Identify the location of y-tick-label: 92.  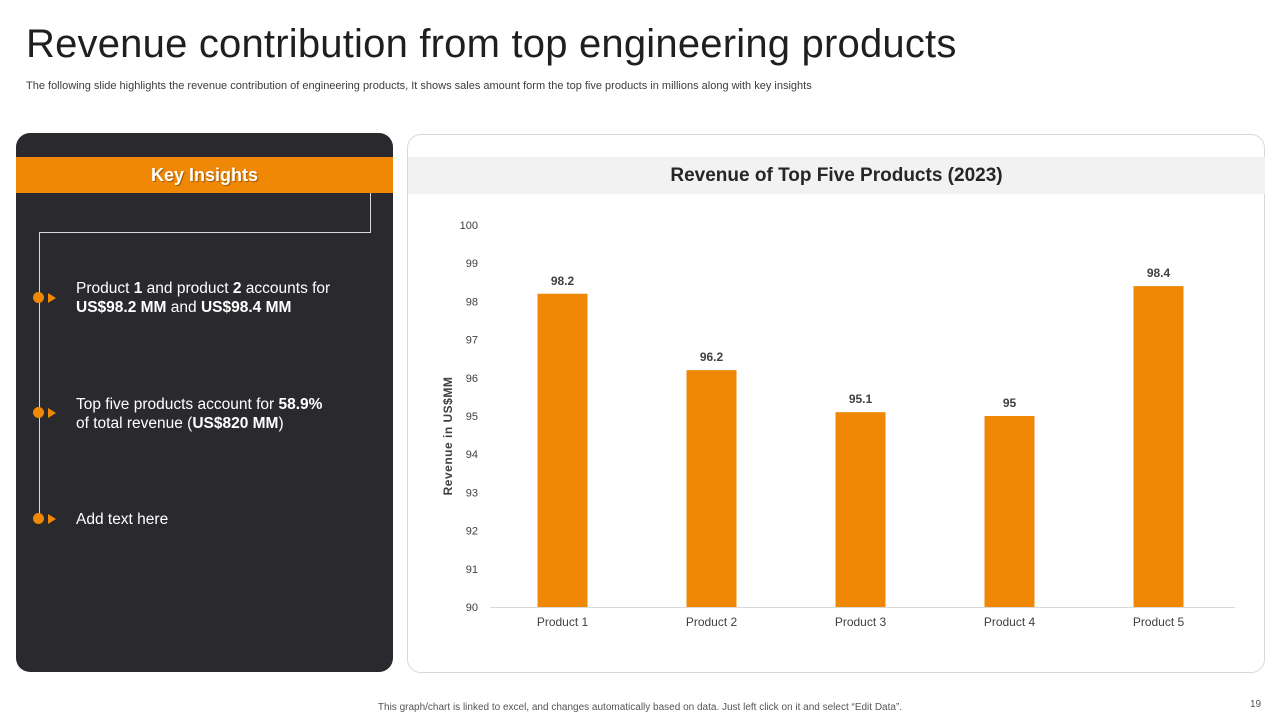
(472, 532).